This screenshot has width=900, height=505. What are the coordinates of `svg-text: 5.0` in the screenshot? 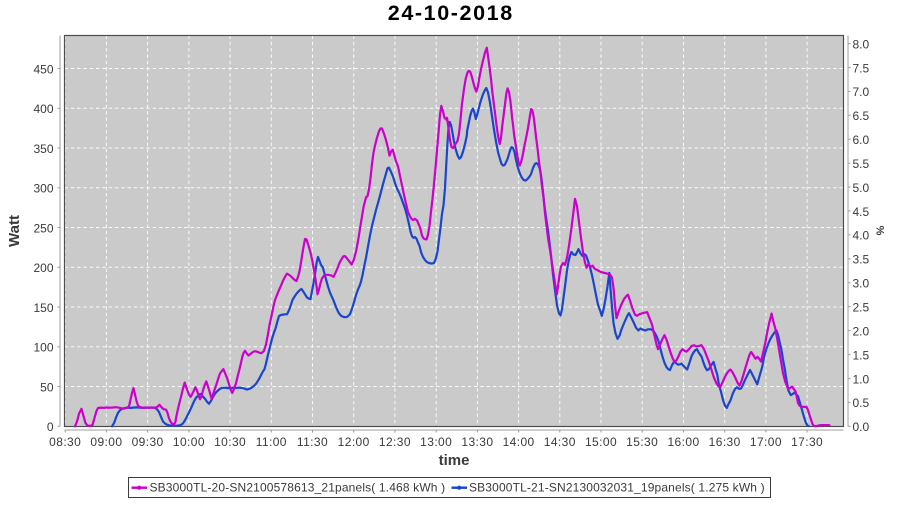 It's located at (861, 188).